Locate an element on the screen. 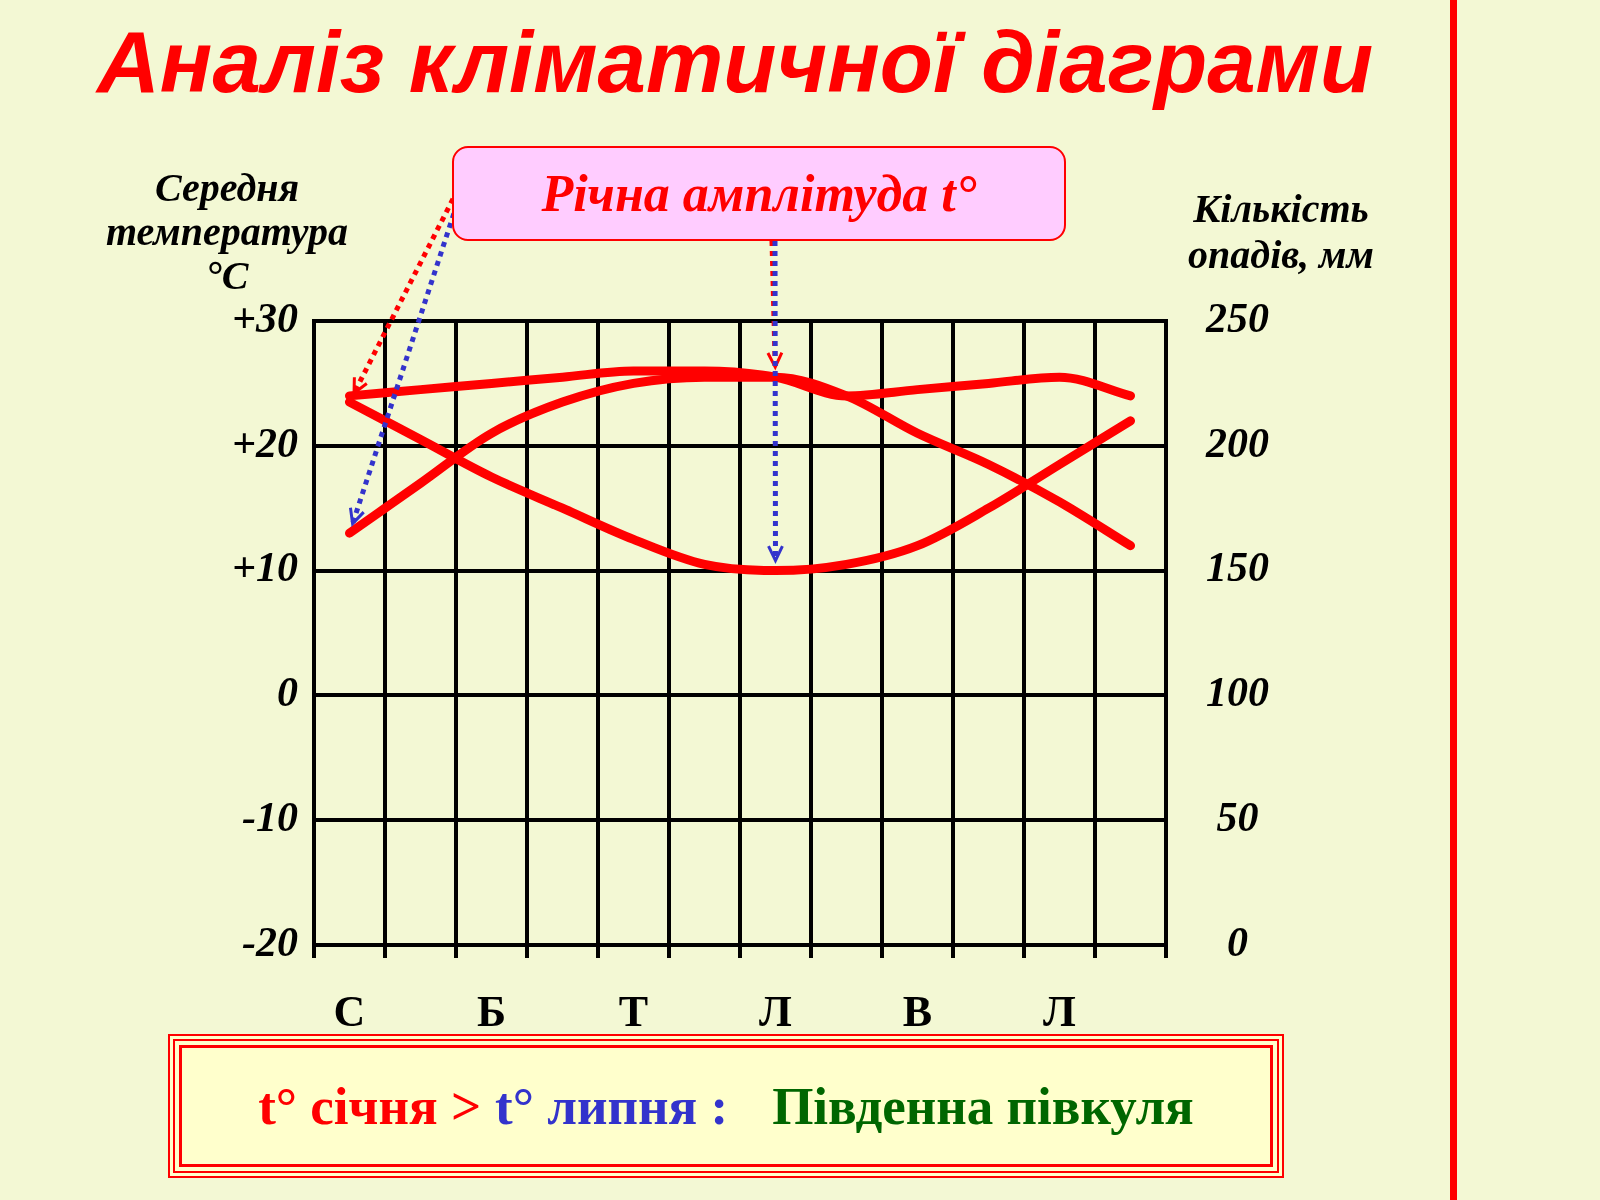 The image size is (1600, 1200). y2-tick-label: 0 is located at coordinates (1237, 941).